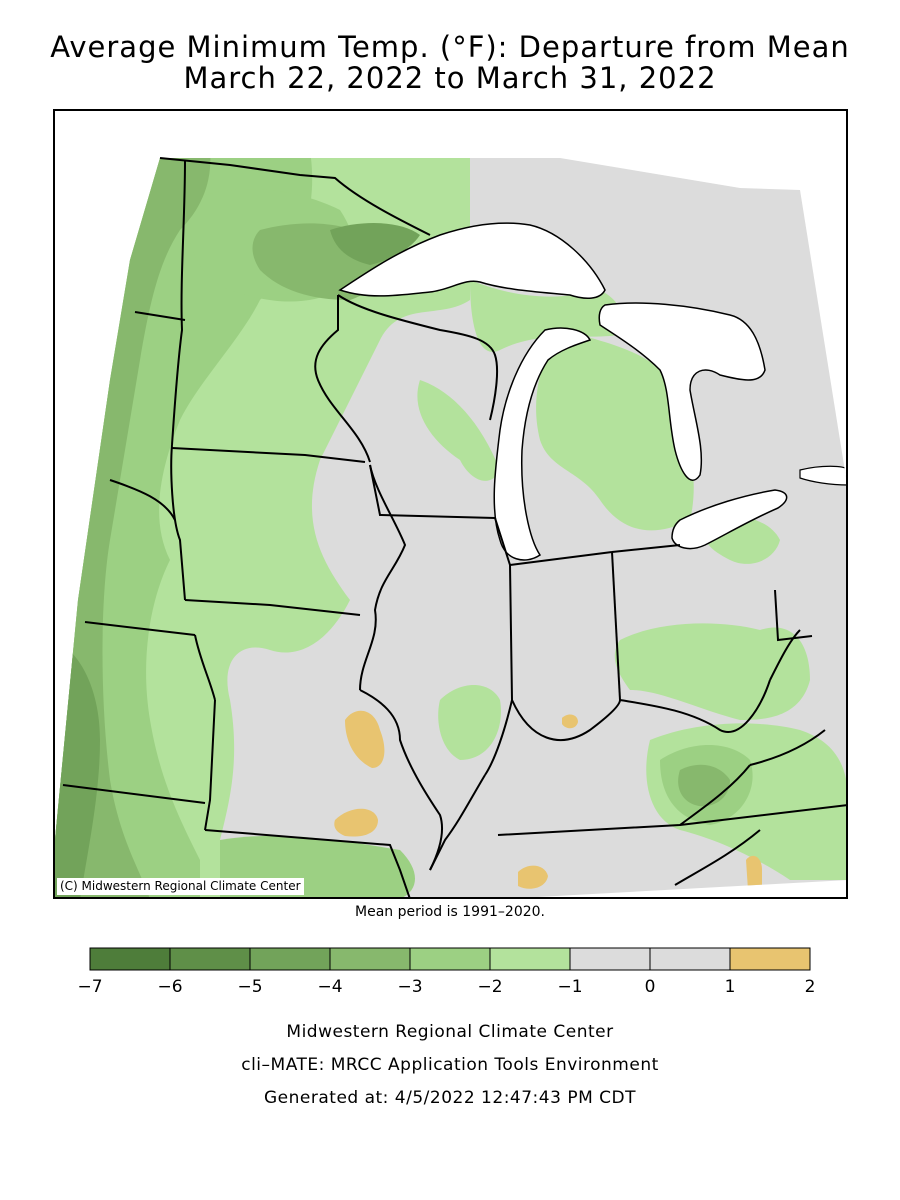  What do you see at coordinates (489, 987) in the screenshot?
I see `legend-tick-label: −2` at bounding box center [489, 987].